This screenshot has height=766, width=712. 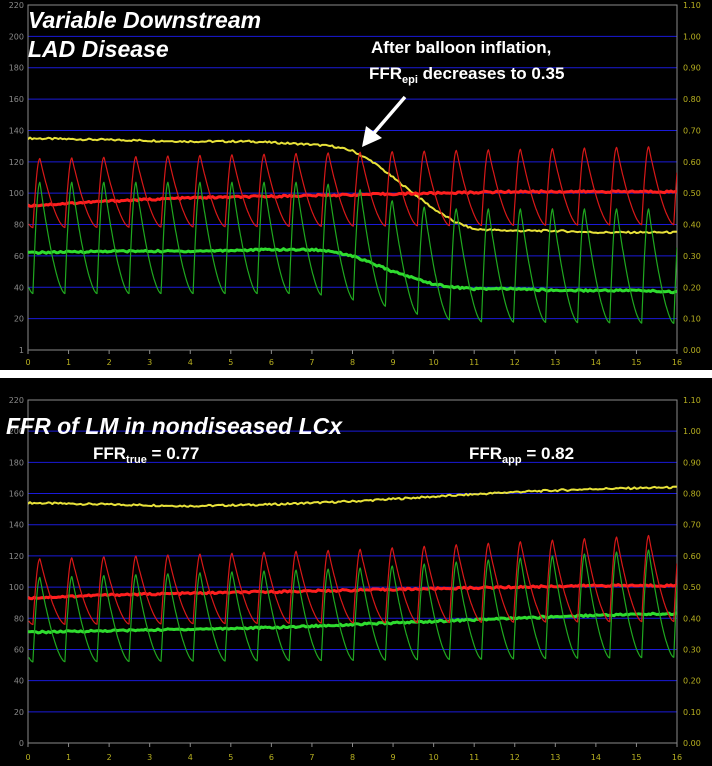 I want to click on annotation-arrow-head, so click(x=372, y=136).